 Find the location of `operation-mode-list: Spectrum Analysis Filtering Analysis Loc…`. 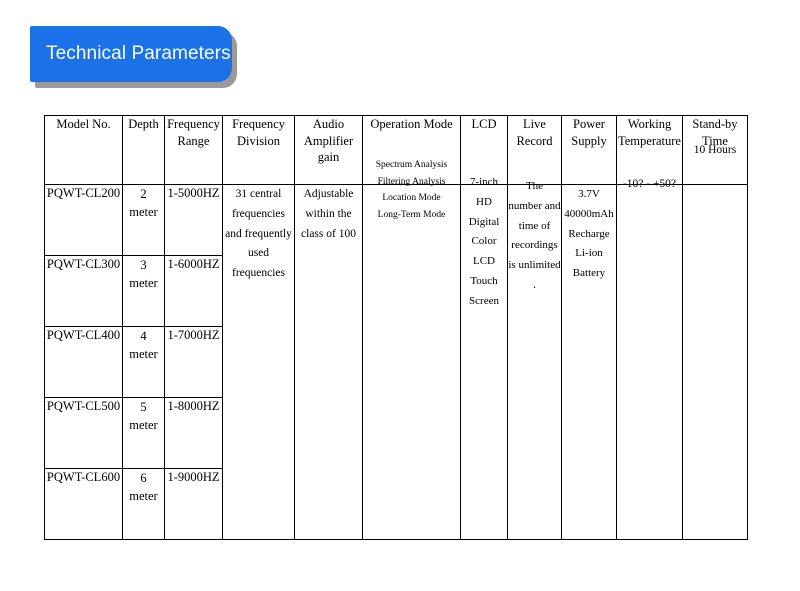

operation-mode-list: Spectrum Analysis Filtering Analysis Loc… is located at coordinates (411, 190).